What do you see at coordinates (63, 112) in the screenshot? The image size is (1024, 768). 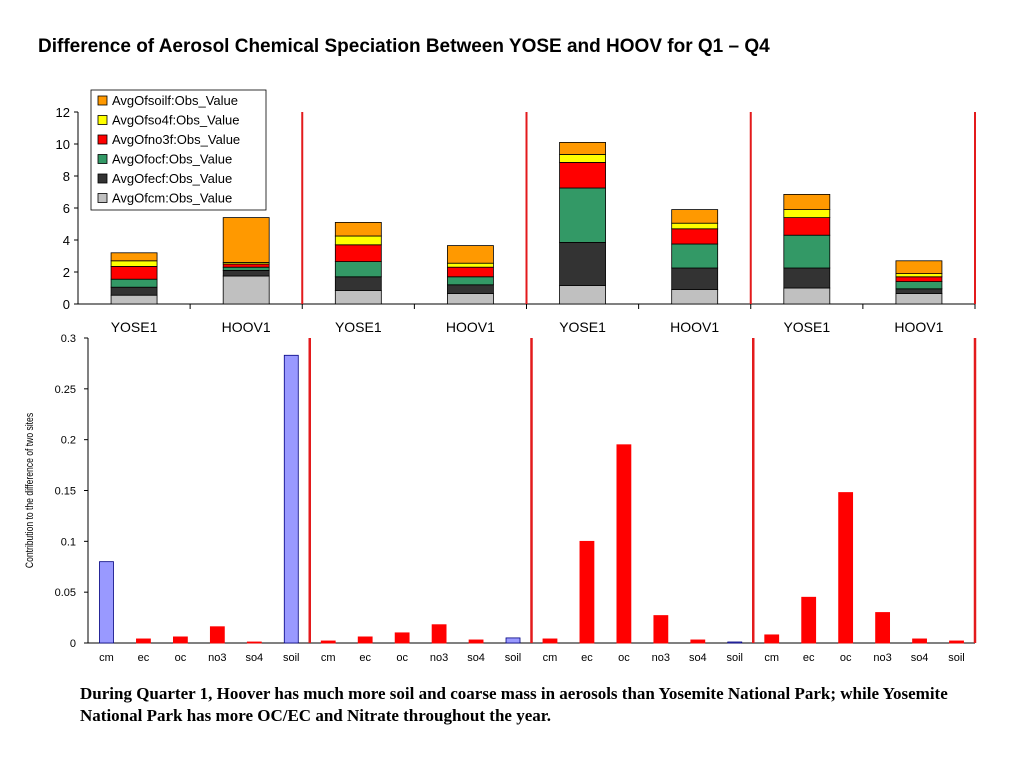 I see `y-tick-label: 12` at bounding box center [63, 112].